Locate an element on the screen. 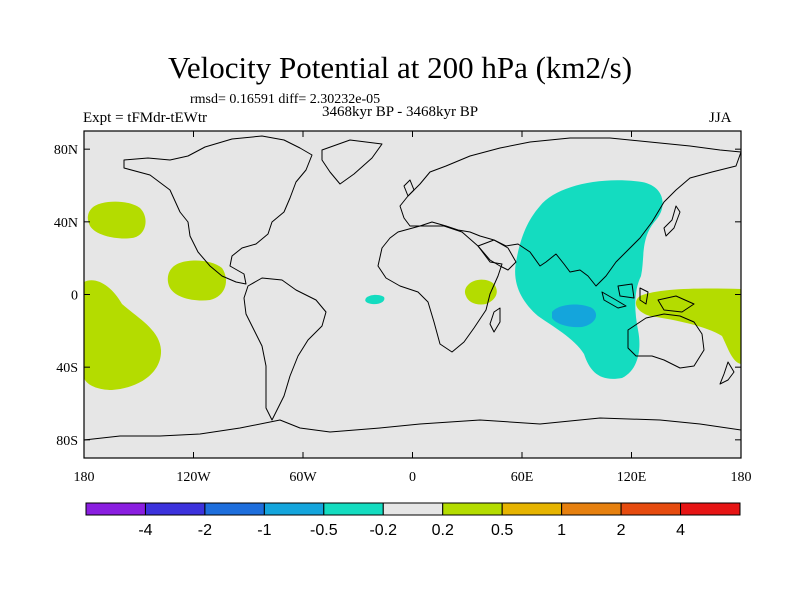 The width and height of the screenshot is (800, 600). positive-anomaly-south-pacific is located at coordinates (123, 335).